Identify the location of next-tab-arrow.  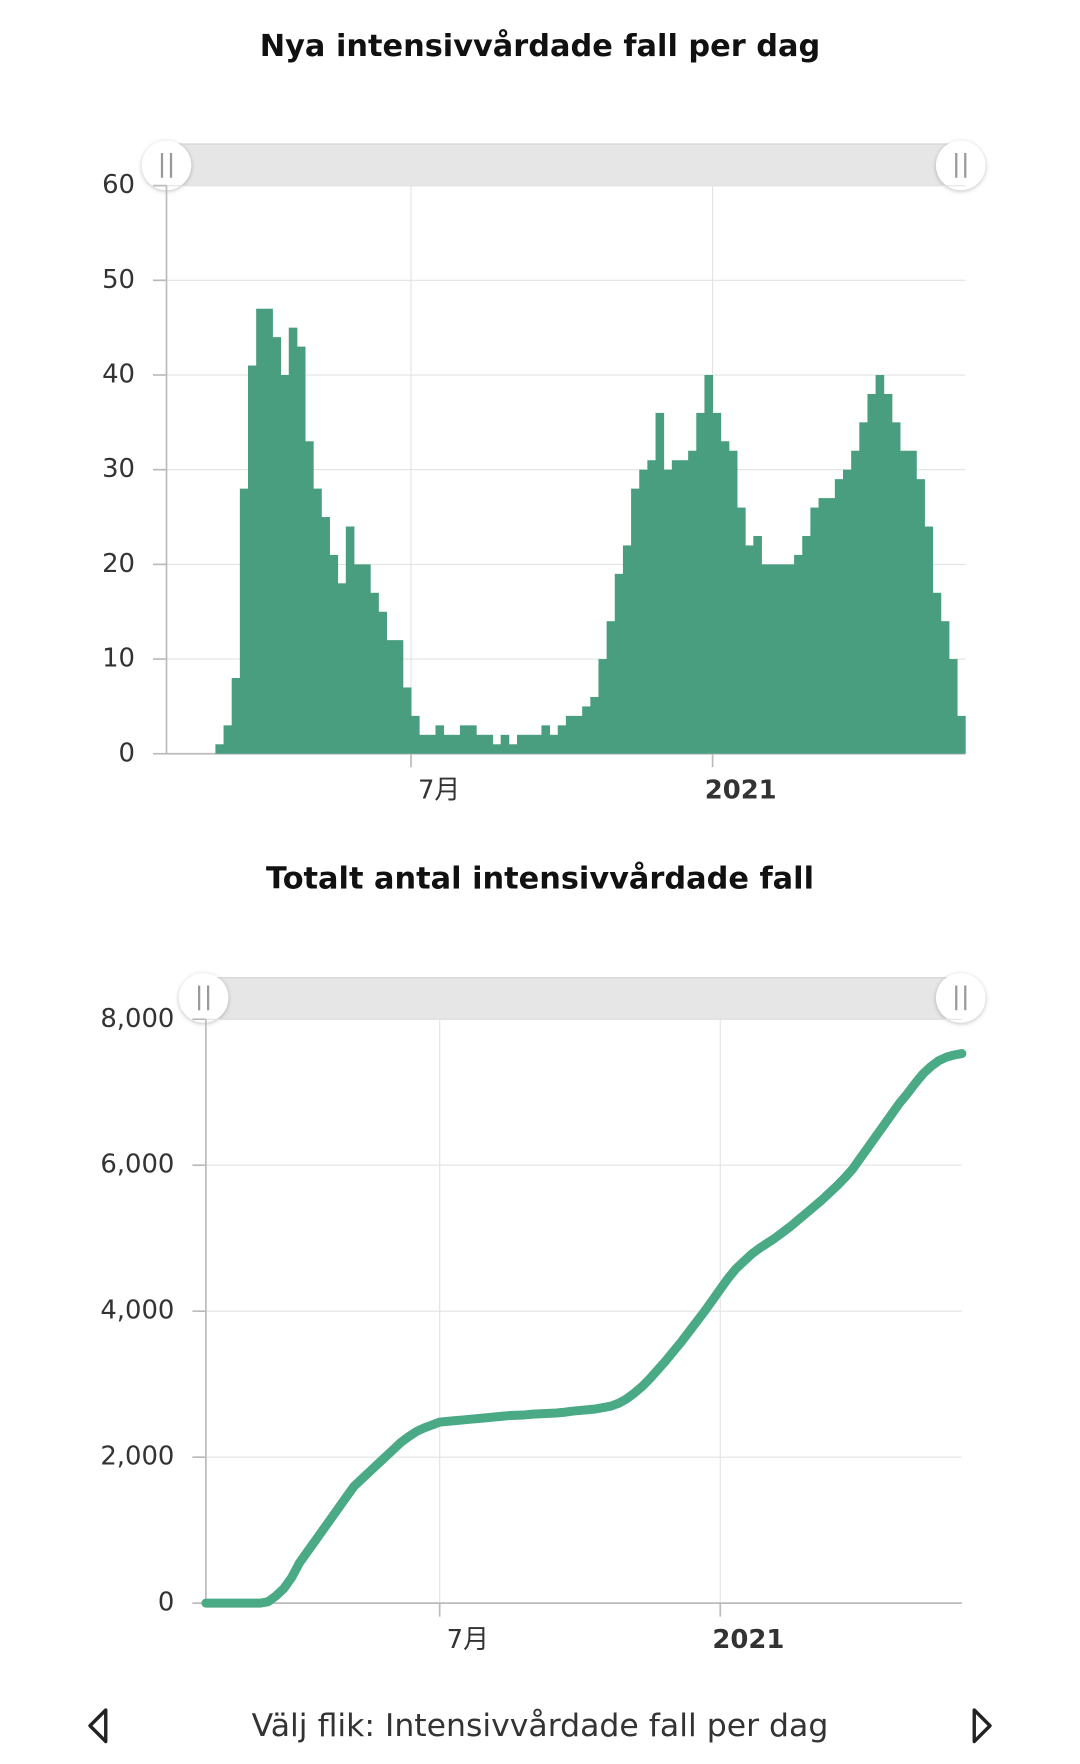
(982, 1726).